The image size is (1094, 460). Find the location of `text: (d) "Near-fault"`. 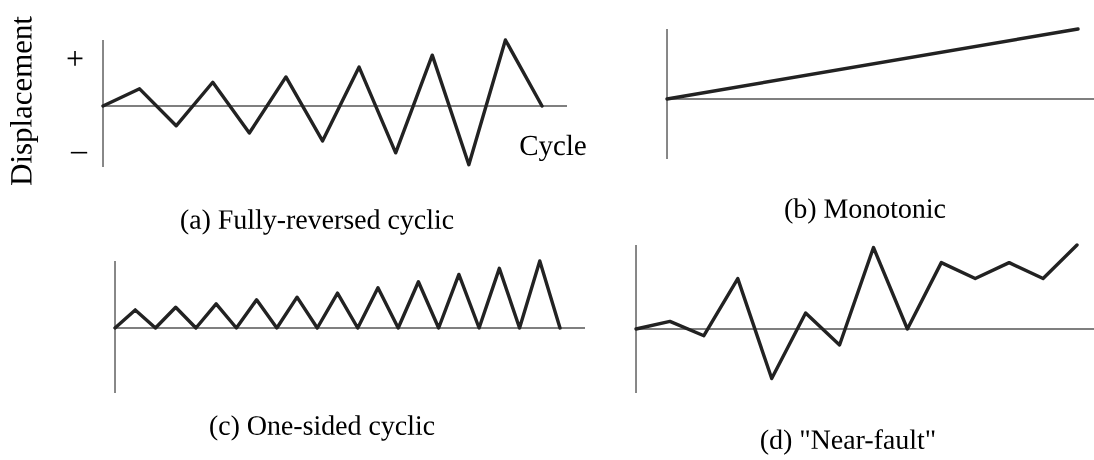

text: (d) "Near-fault" is located at coordinates (848, 442).